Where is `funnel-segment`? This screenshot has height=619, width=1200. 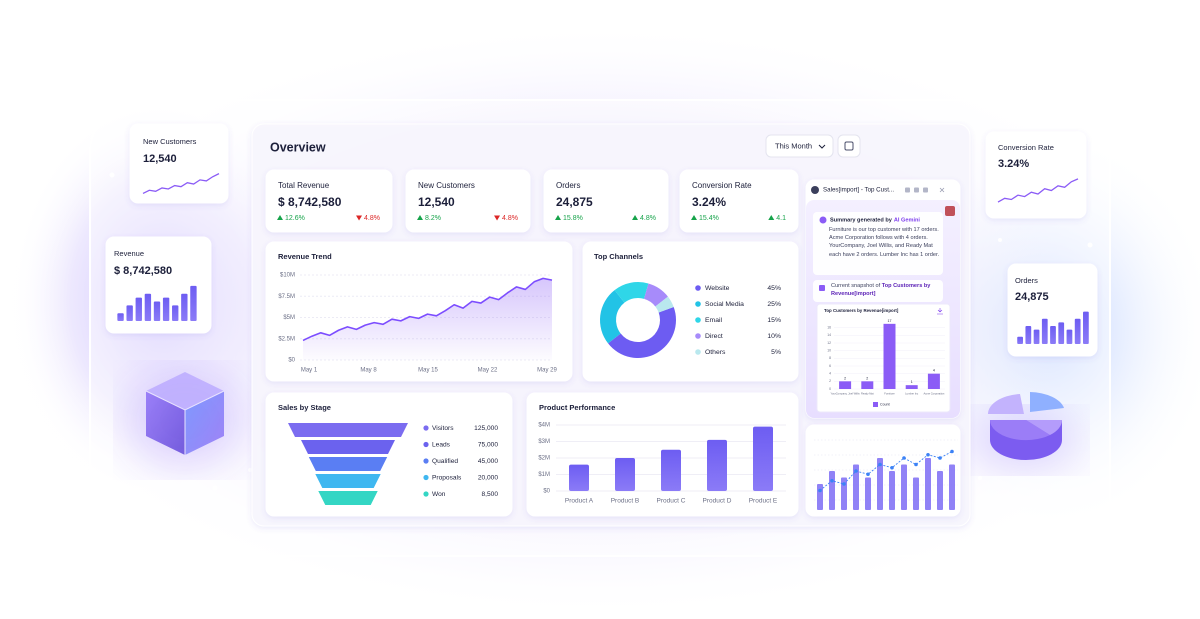 funnel-segment is located at coordinates (348, 430).